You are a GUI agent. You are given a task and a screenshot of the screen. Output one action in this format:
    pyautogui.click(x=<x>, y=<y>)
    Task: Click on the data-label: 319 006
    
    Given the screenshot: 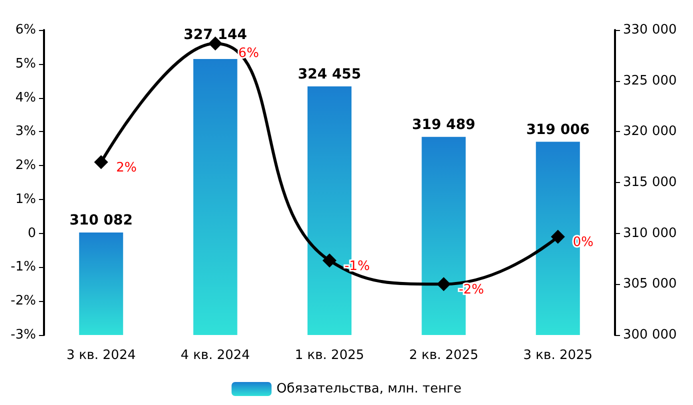 What is the action you would take?
    pyautogui.click(x=558, y=130)
    